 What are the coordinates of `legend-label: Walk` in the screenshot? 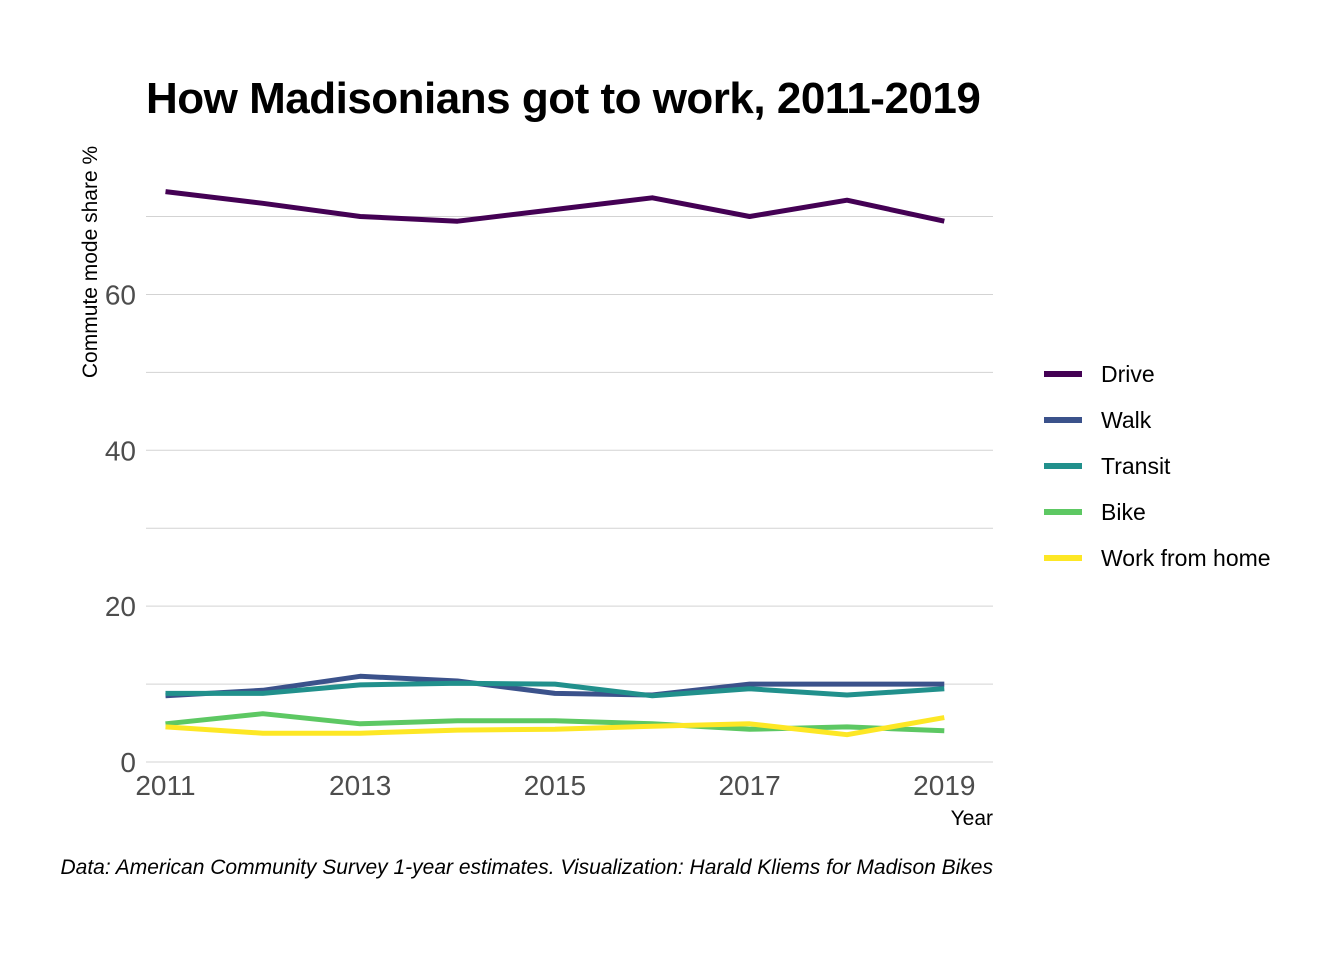 It's located at (1126, 420).